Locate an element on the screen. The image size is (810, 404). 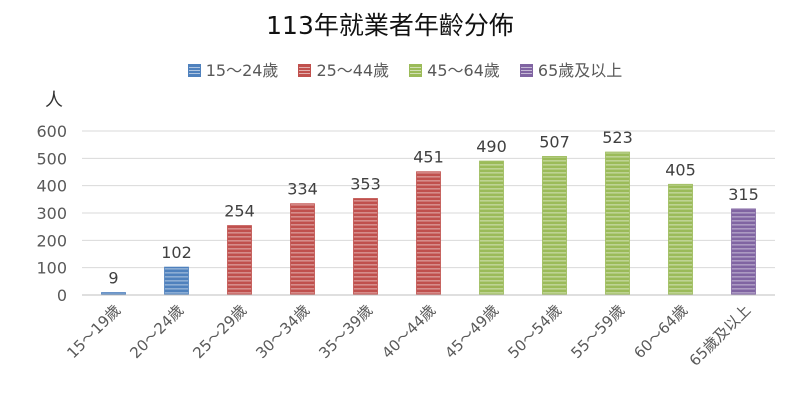
data-label: 451 is located at coordinates (428, 157).